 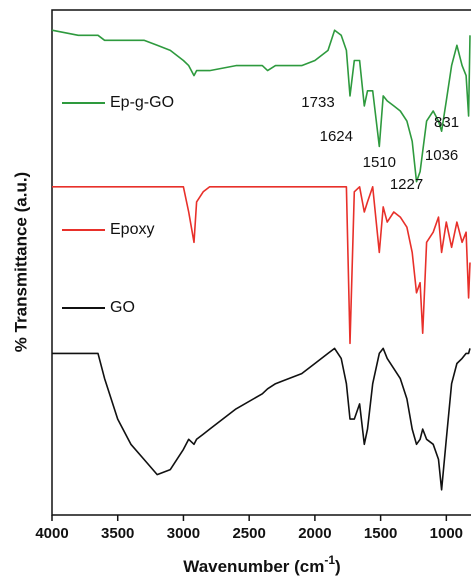 I want to click on peak-label: 1624, so click(x=336, y=136).